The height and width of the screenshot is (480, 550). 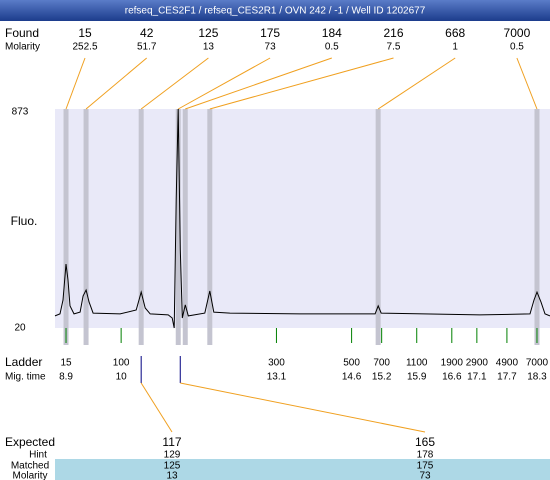 I want to click on ladder-size: 15, so click(x=66, y=363).